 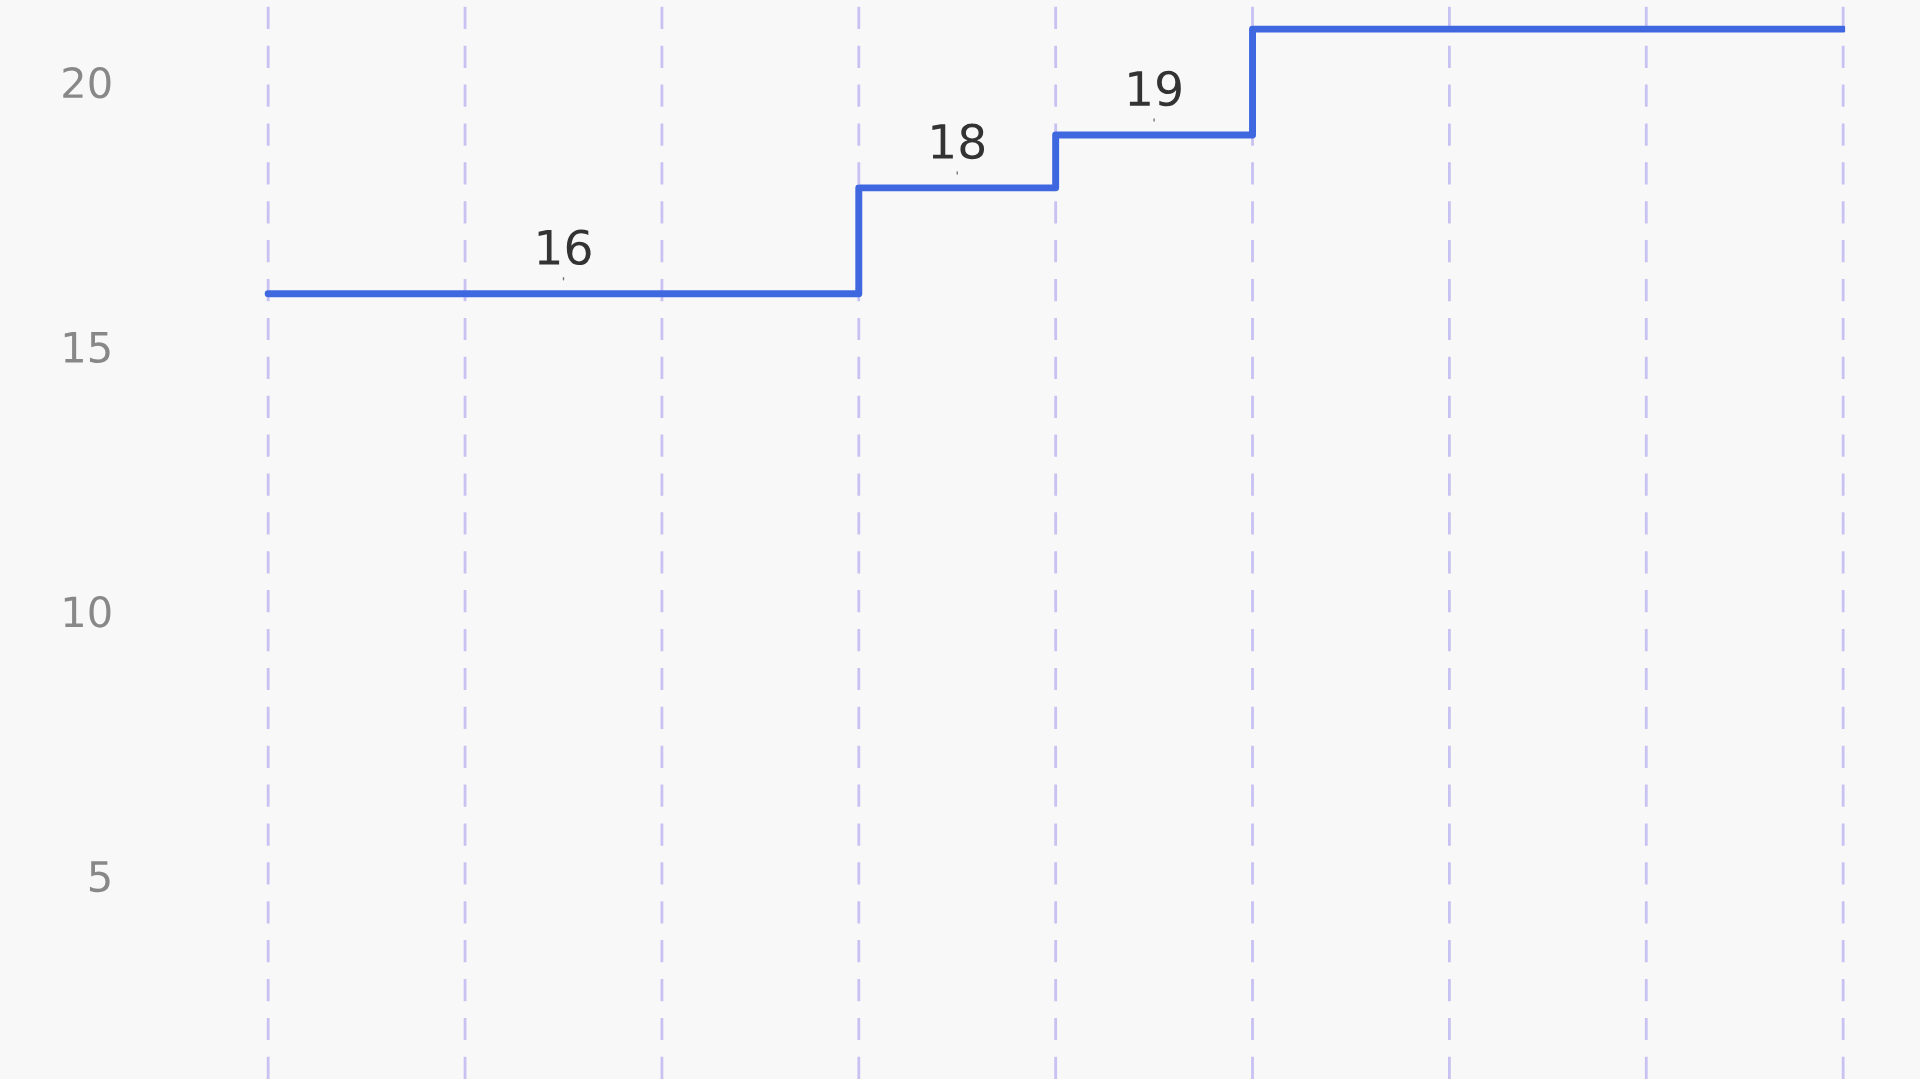 I want to click on y-tick-label: 15, so click(x=87, y=348).